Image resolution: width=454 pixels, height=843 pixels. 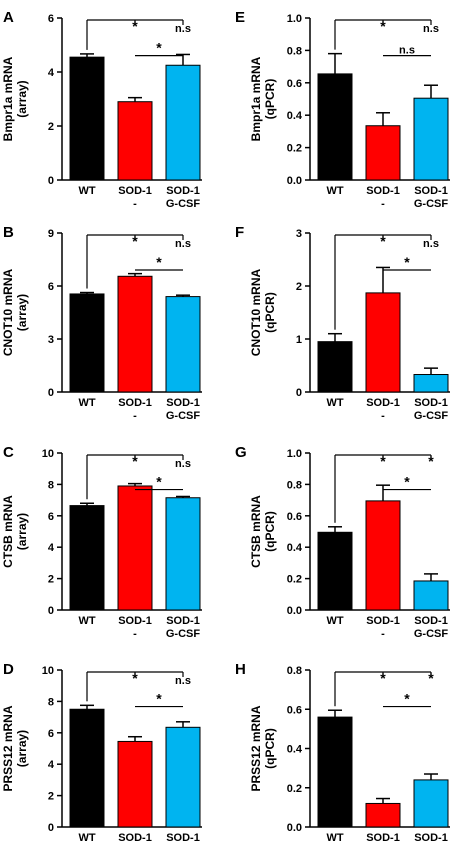 What do you see at coordinates (294, 19) in the screenshot?
I see `y-tick-label: 1.0` at bounding box center [294, 19].